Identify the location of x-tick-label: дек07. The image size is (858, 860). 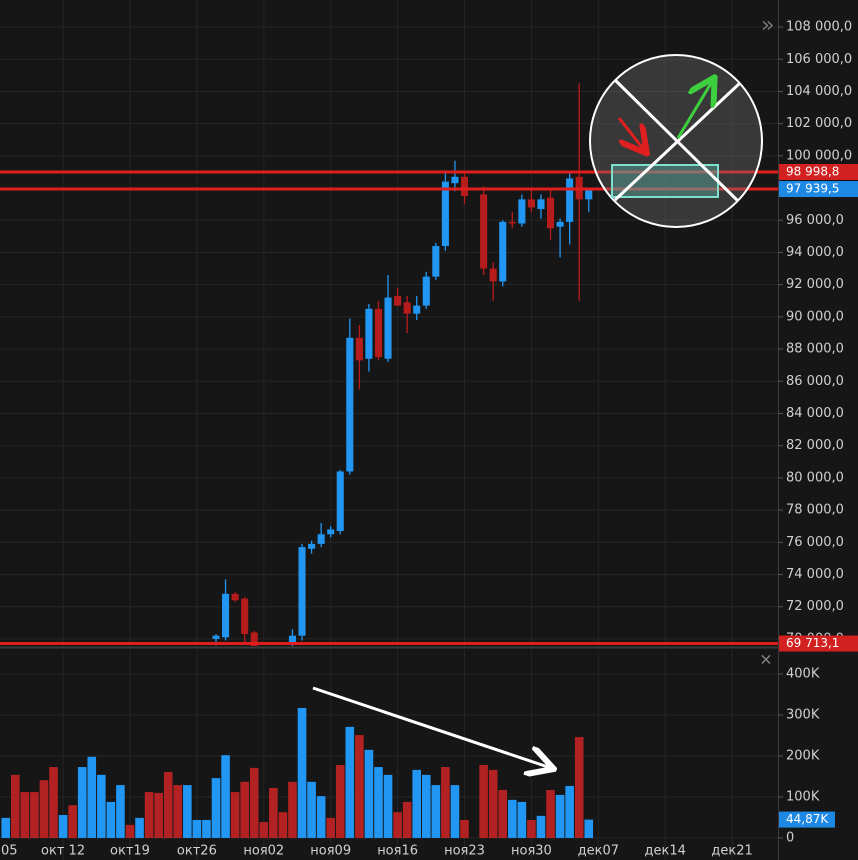
(598, 851).